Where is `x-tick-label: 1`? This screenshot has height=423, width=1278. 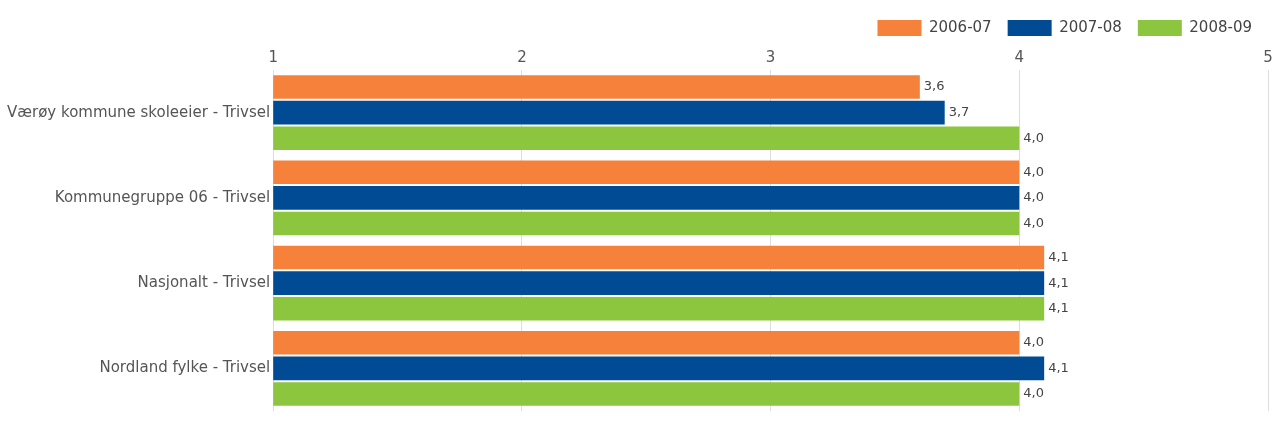 x-tick-label: 1 is located at coordinates (273, 56).